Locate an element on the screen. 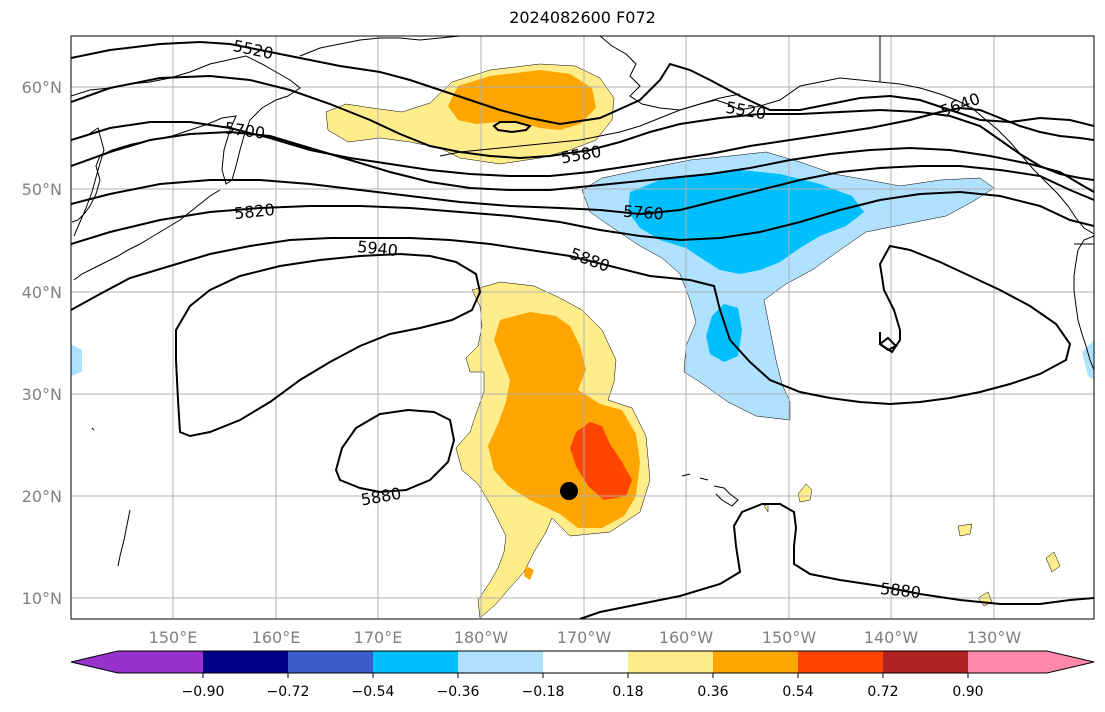  colorbar-tick-label: −0.72 is located at coordinates (288, 692).